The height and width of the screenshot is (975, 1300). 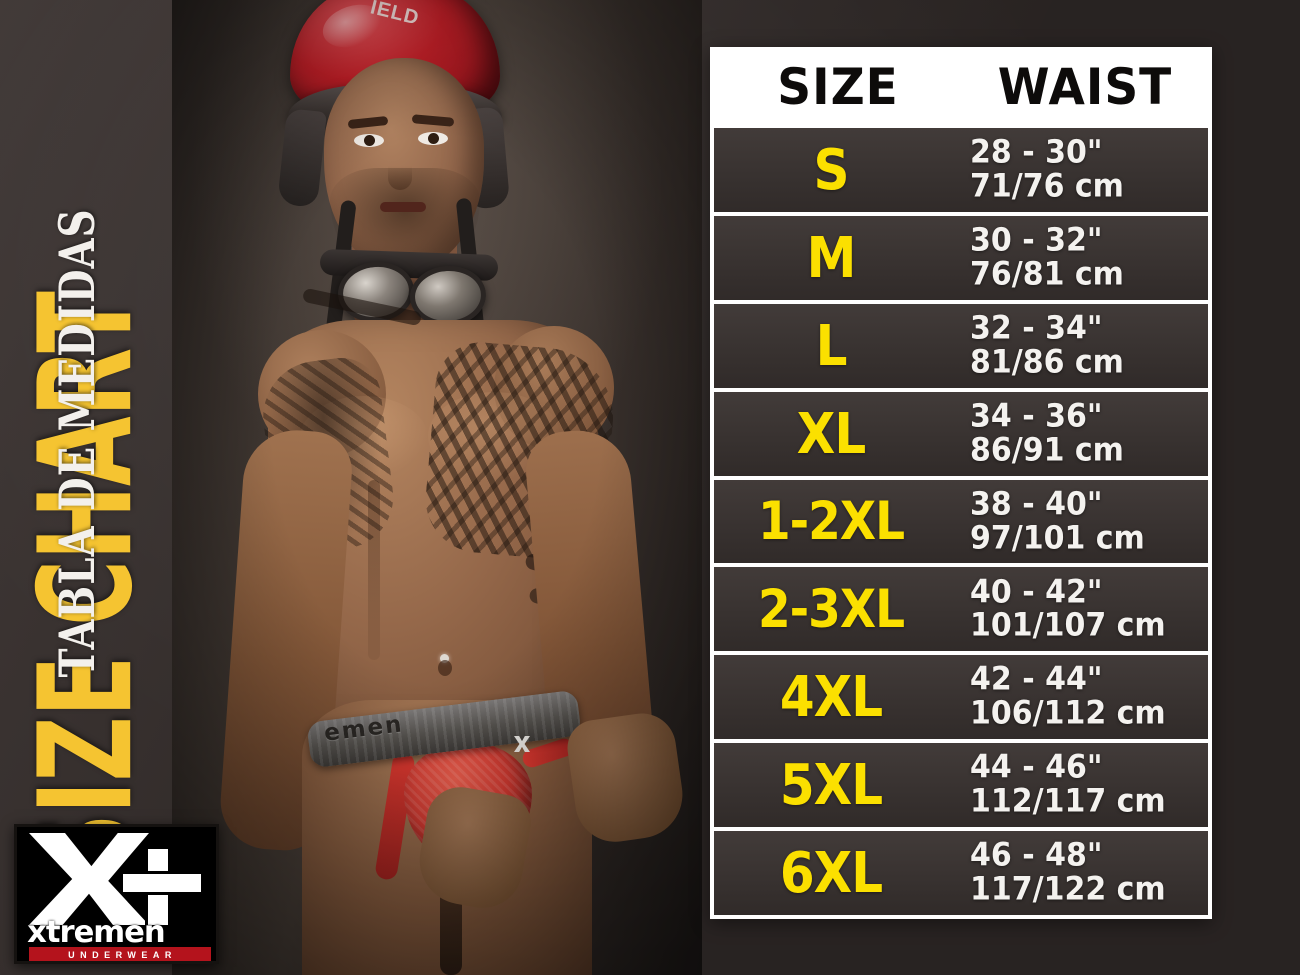 I want to click on table-row: 2-3XL 40 - 42" 101/107 cm, so click(x=961, y=609).